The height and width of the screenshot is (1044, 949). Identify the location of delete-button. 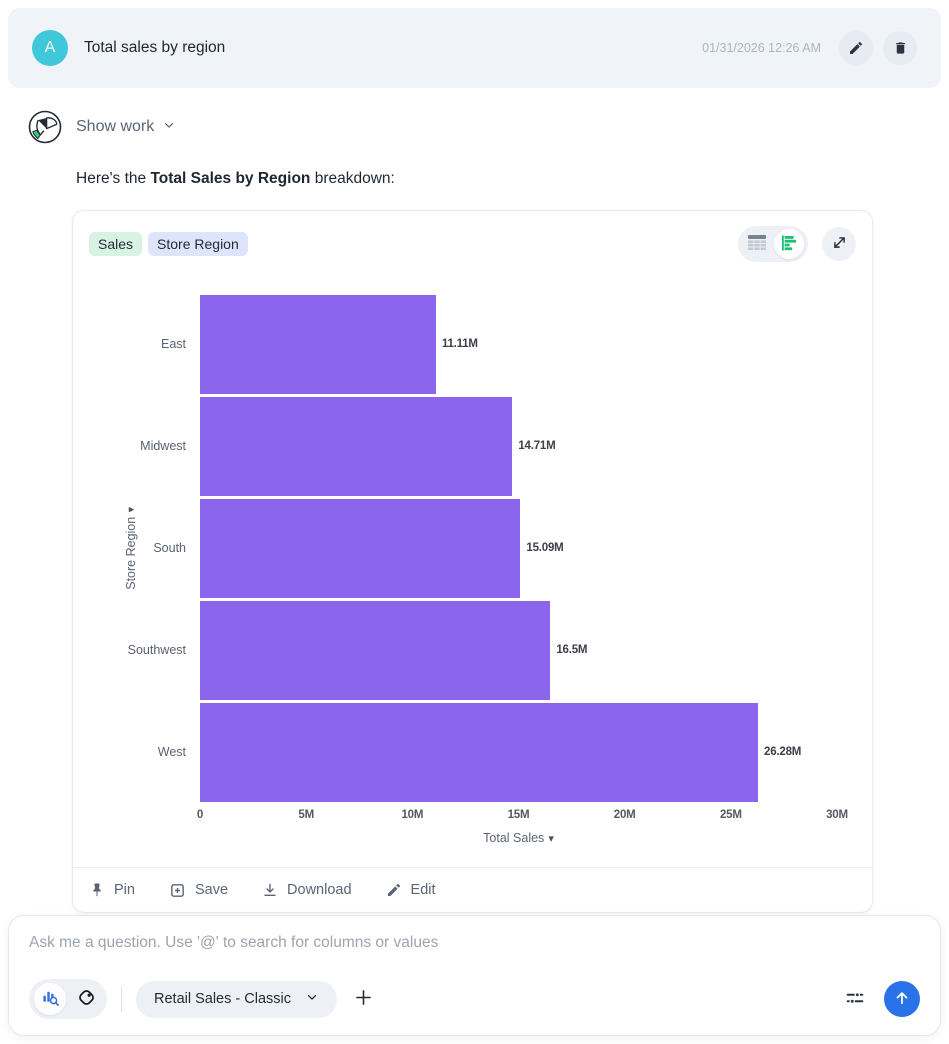
(900, 48).